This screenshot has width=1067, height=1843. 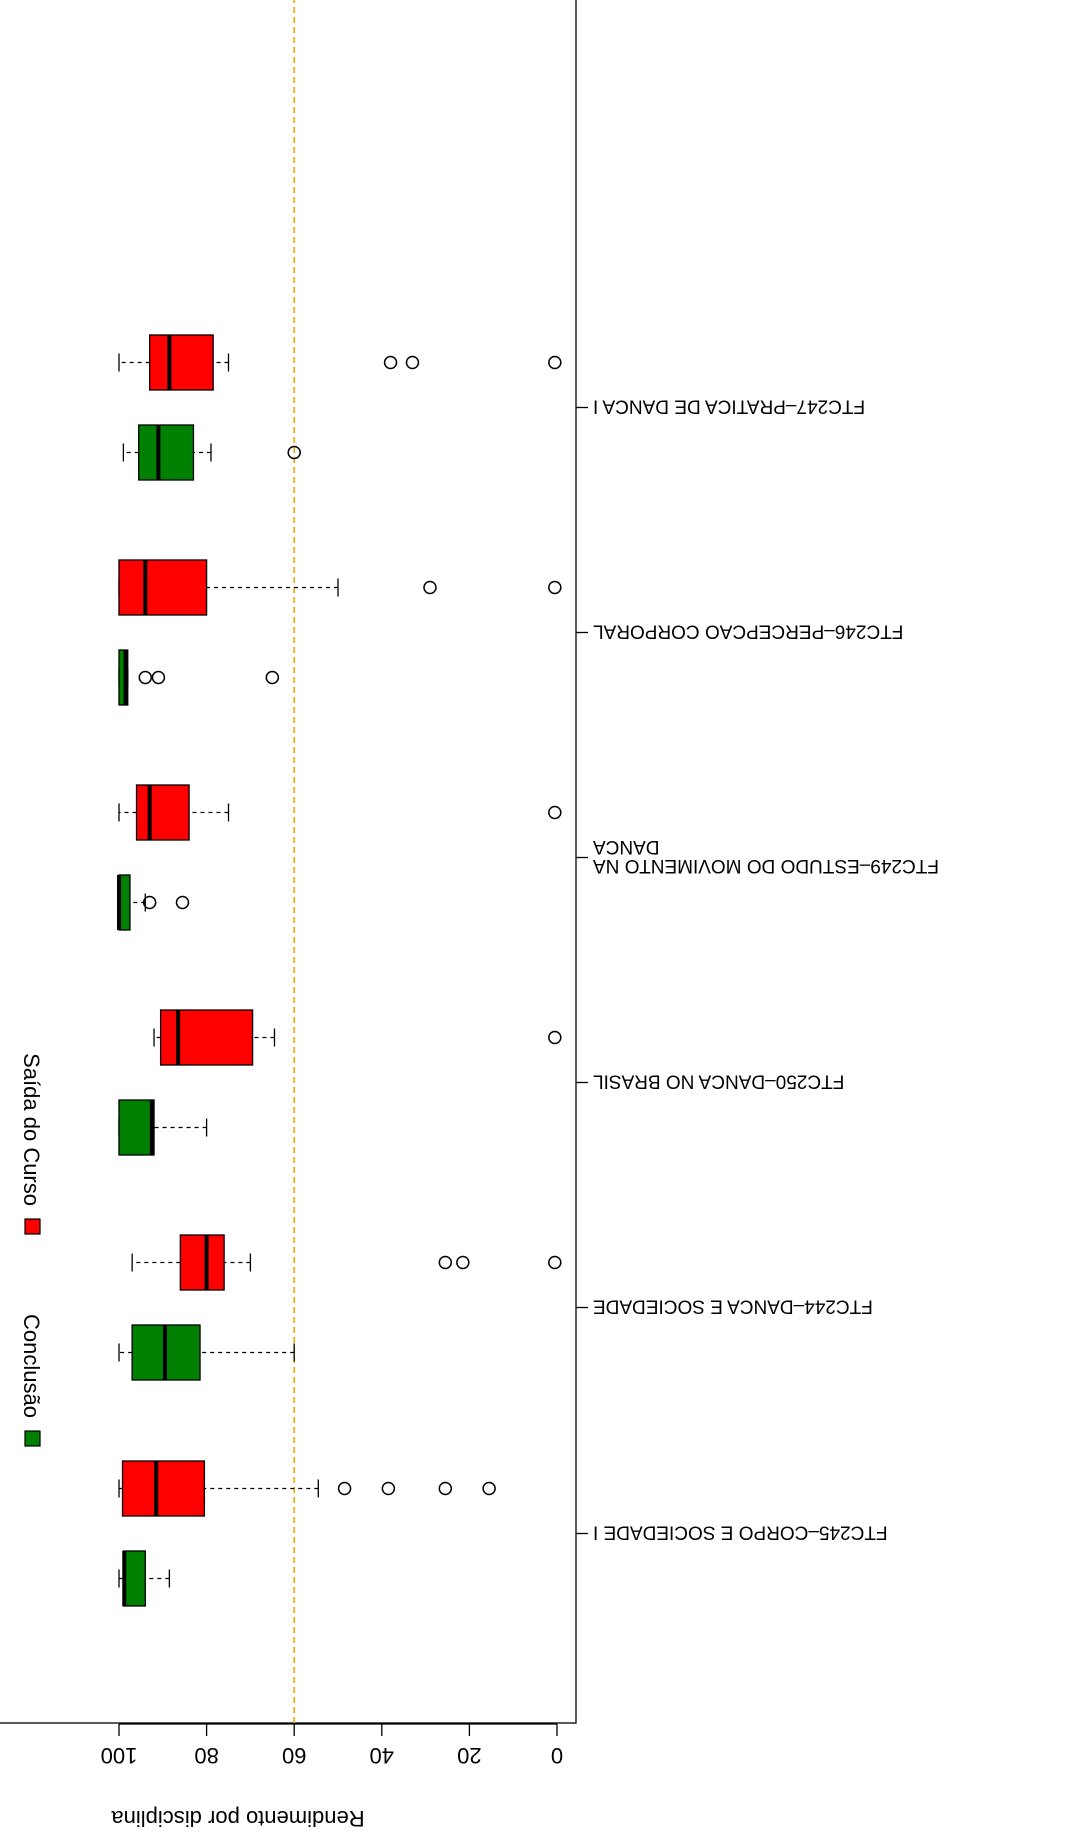 I want to click on x-tick-label: FTC249–ESTUDO DO MOVIMENTO NADANCA, so click(x=766, y=856).